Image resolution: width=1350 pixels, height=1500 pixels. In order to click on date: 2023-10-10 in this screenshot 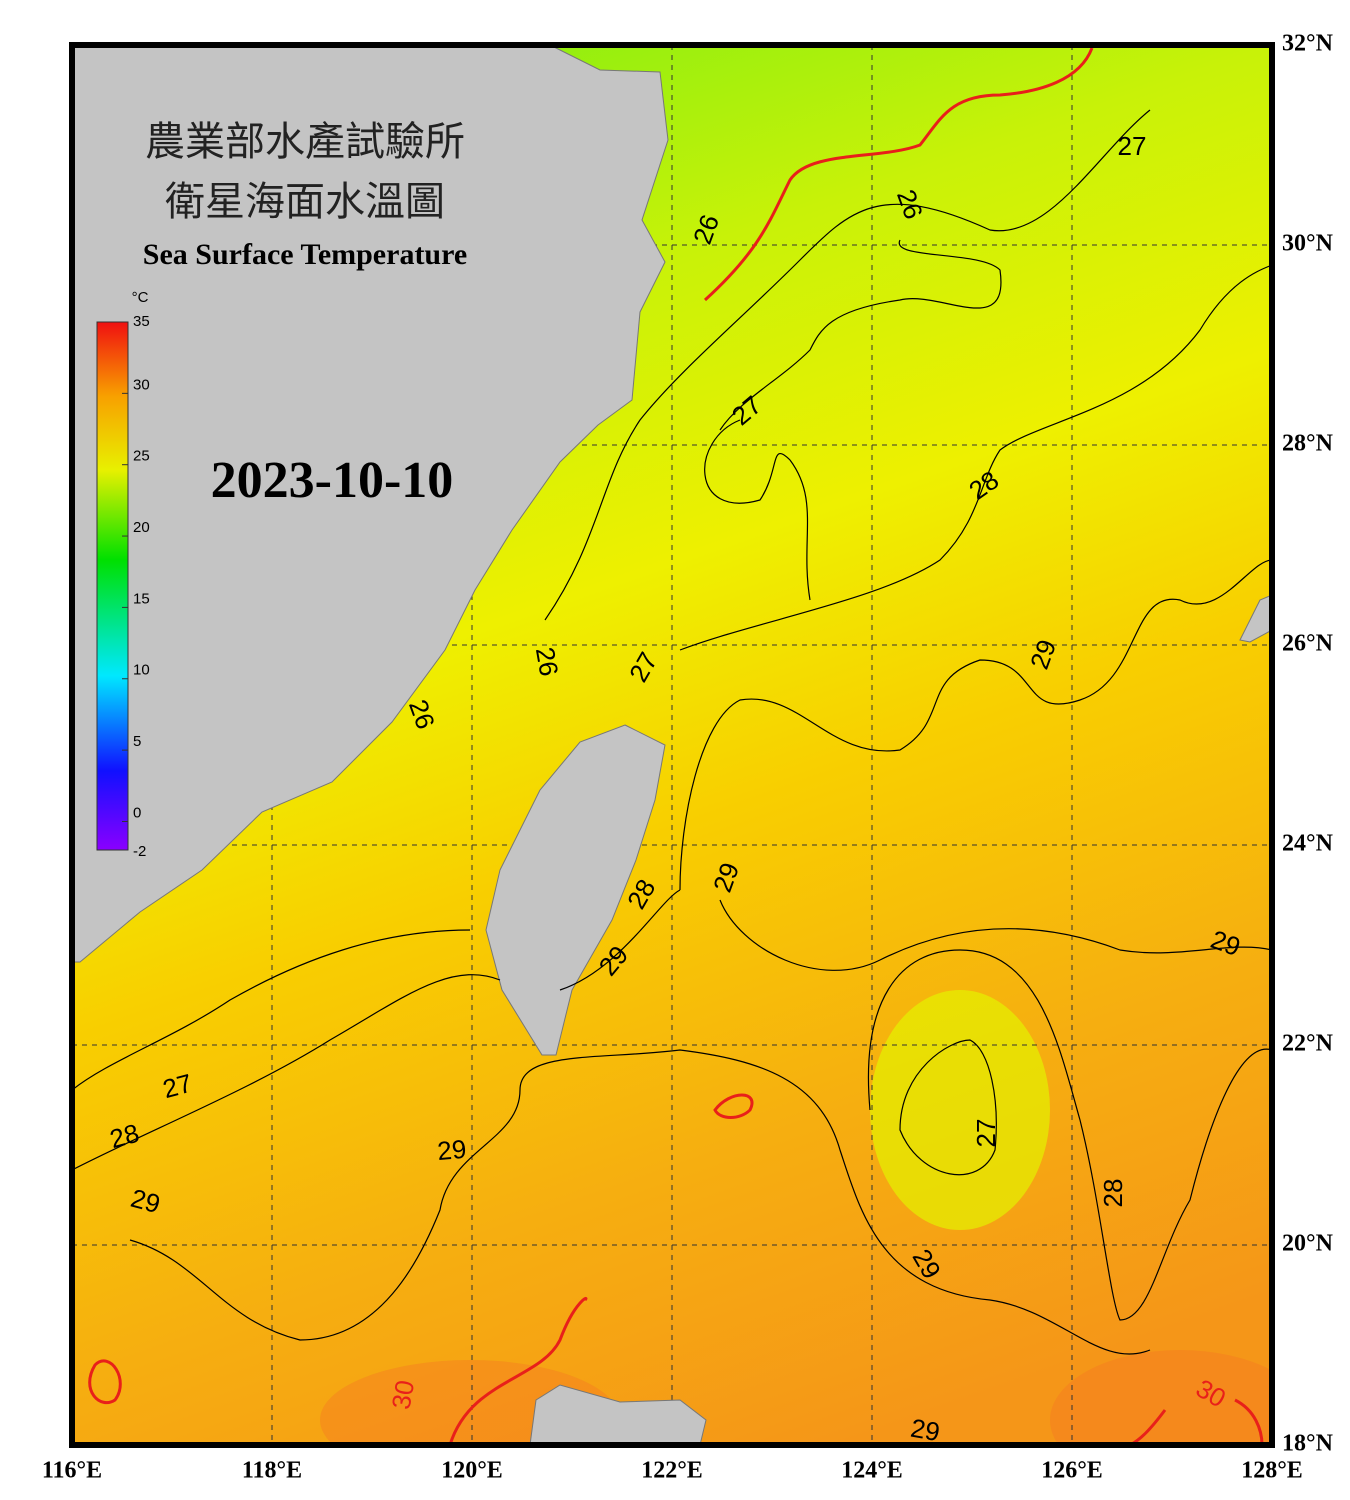, I will do `click(332, 480)`.